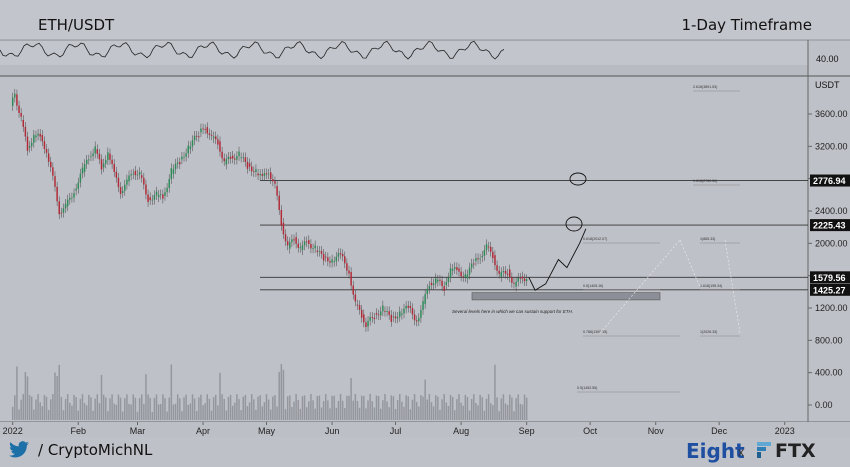  I want to click on level-tag-label: 2776.94, so click(829, 181).